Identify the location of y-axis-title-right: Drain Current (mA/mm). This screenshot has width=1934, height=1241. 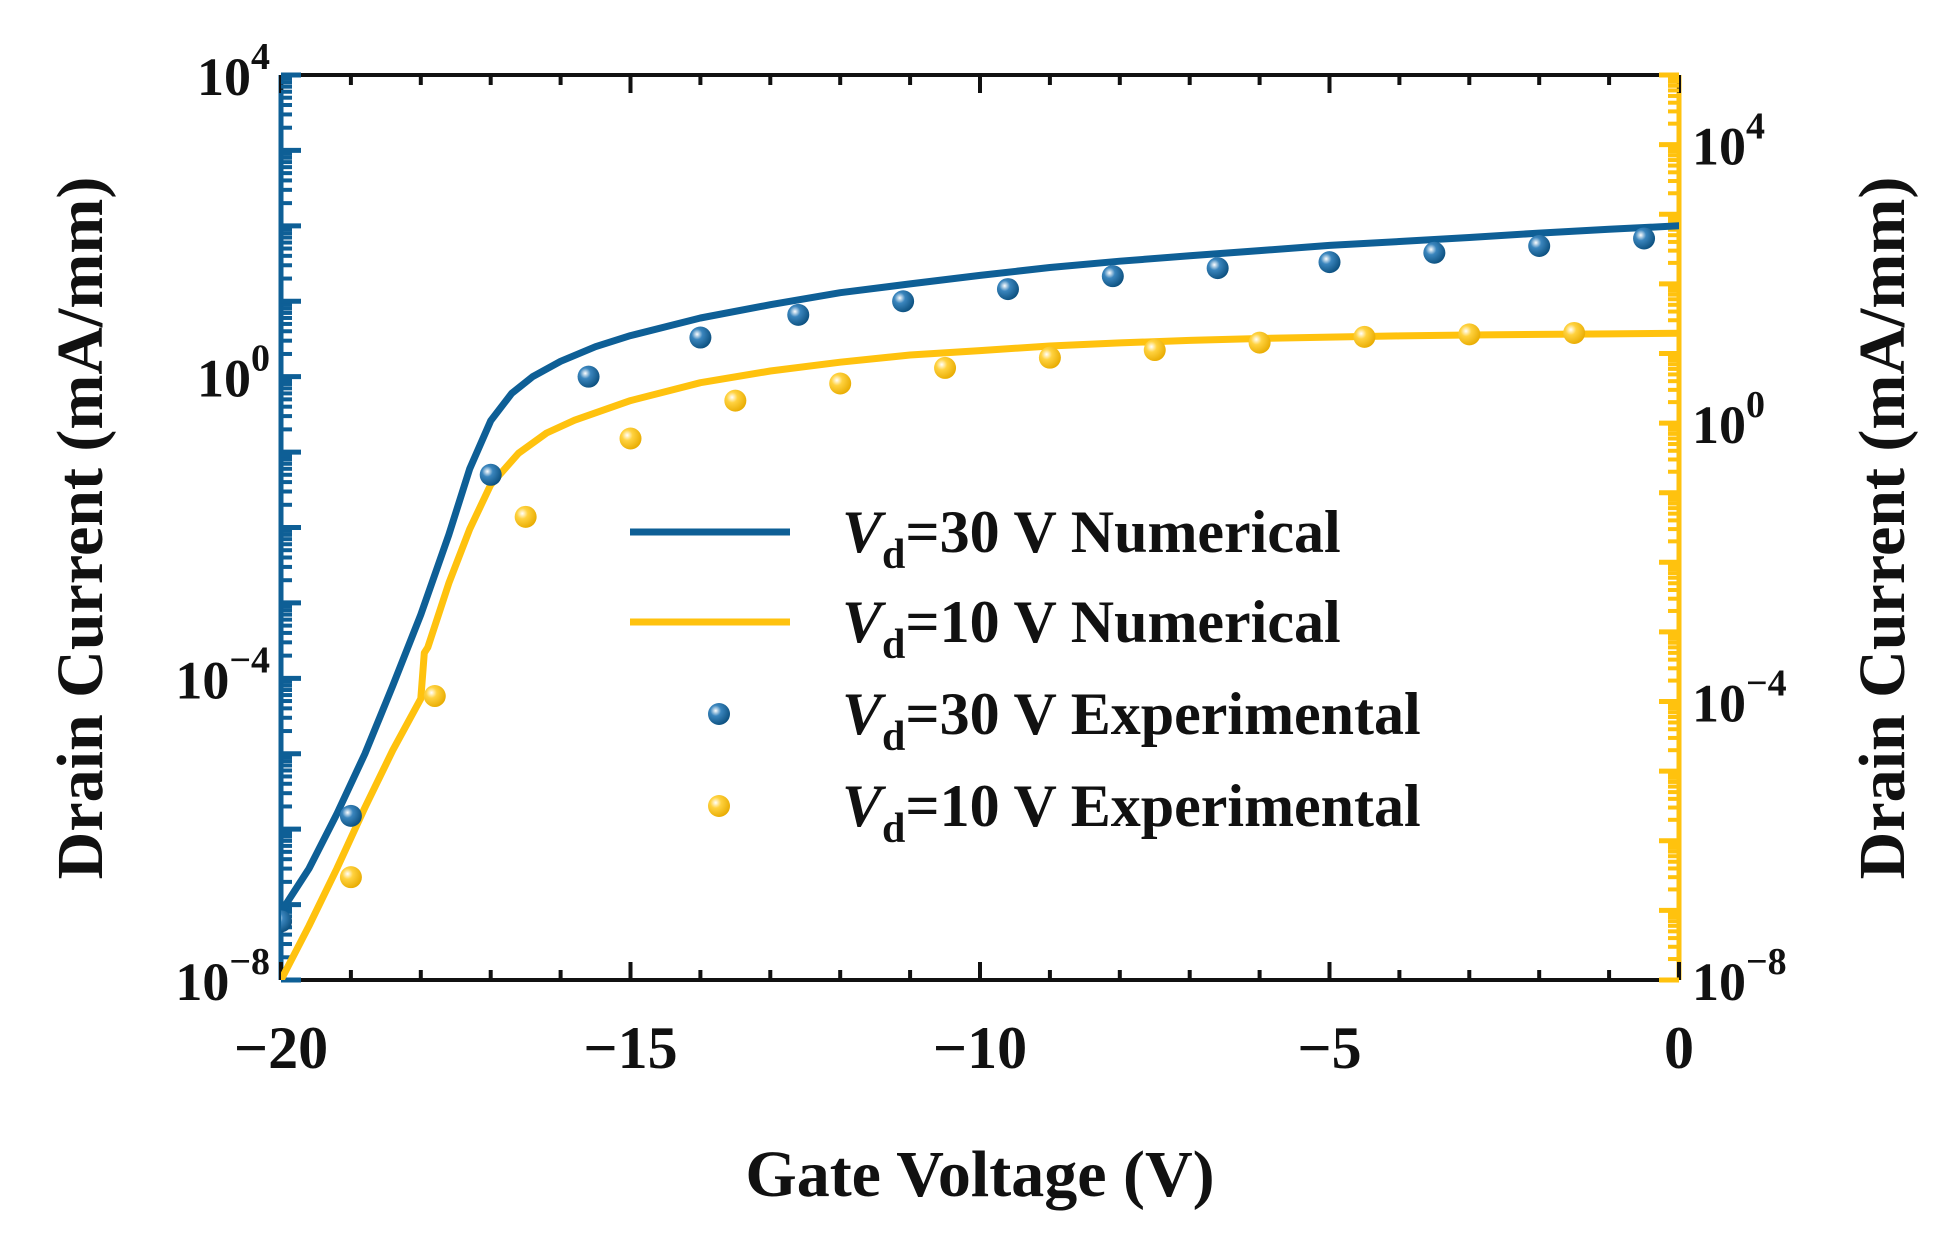
(1882, 528).